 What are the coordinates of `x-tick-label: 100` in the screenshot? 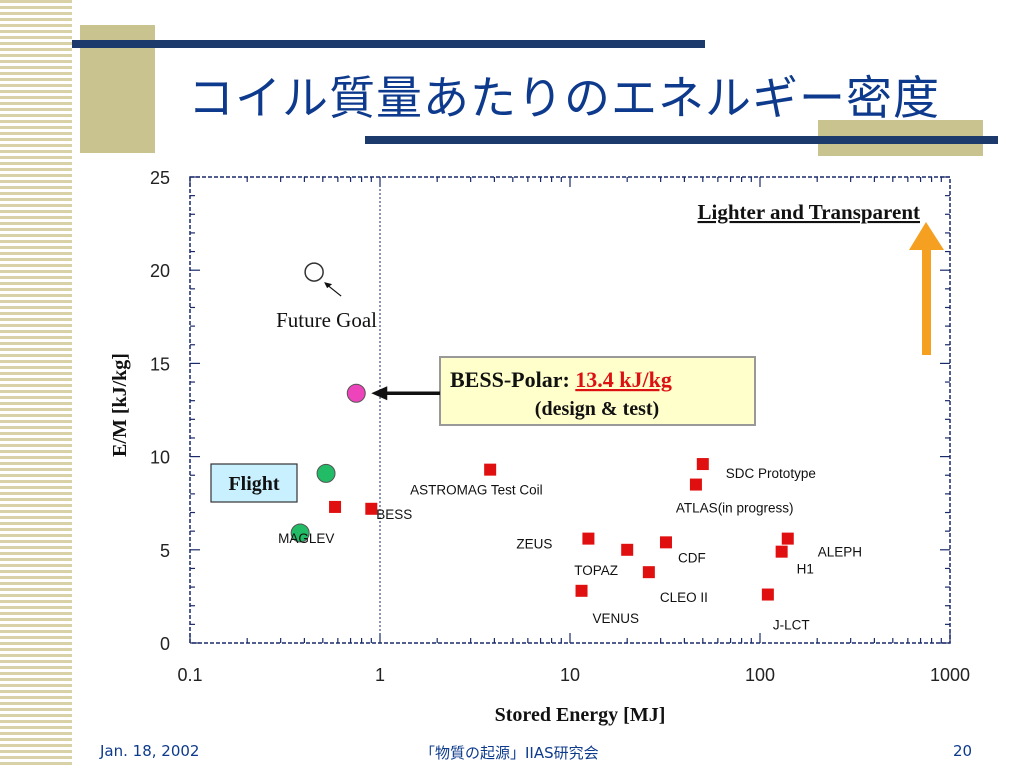 It's located at (760, 675).